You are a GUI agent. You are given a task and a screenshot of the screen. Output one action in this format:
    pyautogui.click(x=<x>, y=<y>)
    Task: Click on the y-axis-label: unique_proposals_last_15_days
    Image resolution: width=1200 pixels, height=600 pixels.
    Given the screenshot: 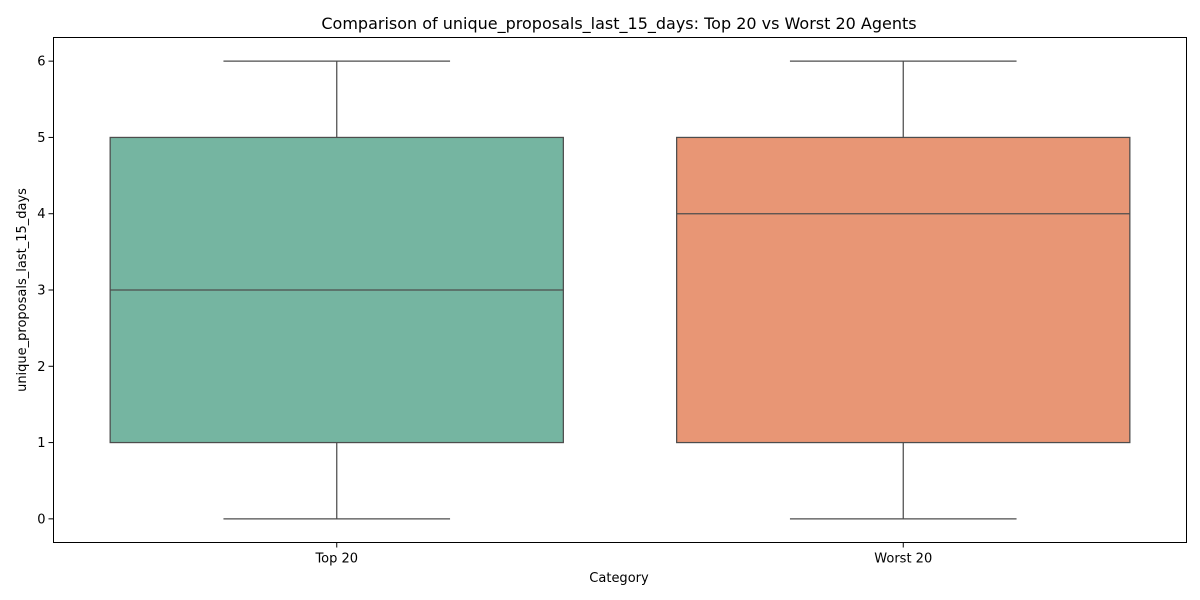 What is the action you would take?
    pyautogui.click(x=22, y=290)
    